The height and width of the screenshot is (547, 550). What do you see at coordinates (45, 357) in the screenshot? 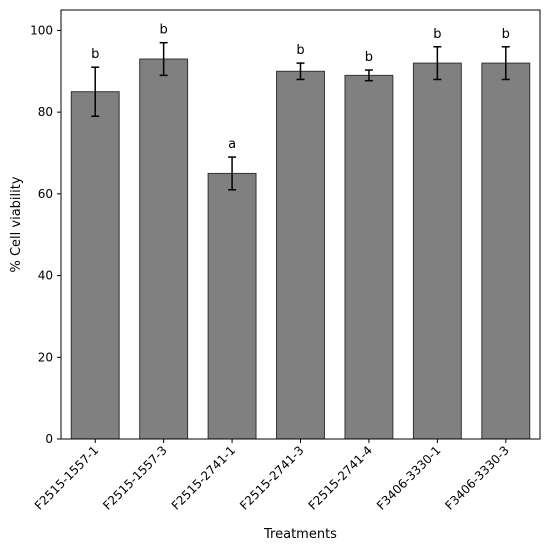
I see `y-tick-label-20: 20` at bounding box center [45, 357].